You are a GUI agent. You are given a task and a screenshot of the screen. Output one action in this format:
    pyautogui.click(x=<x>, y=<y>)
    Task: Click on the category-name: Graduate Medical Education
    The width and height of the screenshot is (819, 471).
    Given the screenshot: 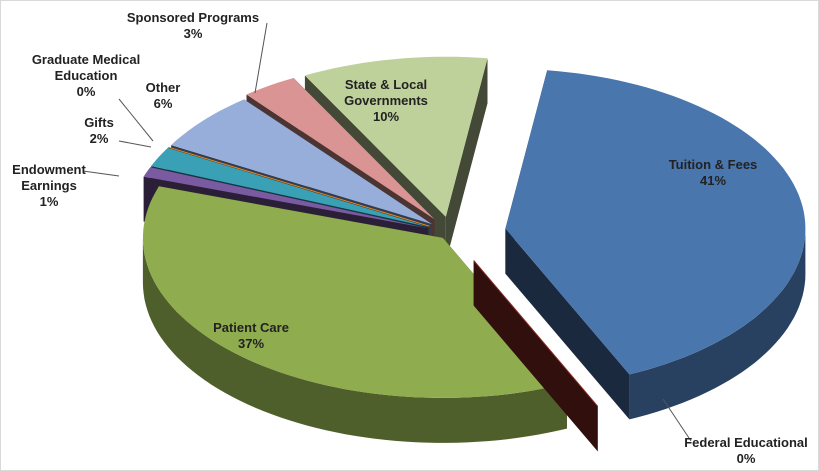 What is the action you would take?
    pyautogui.click(x=86, y=67)
    